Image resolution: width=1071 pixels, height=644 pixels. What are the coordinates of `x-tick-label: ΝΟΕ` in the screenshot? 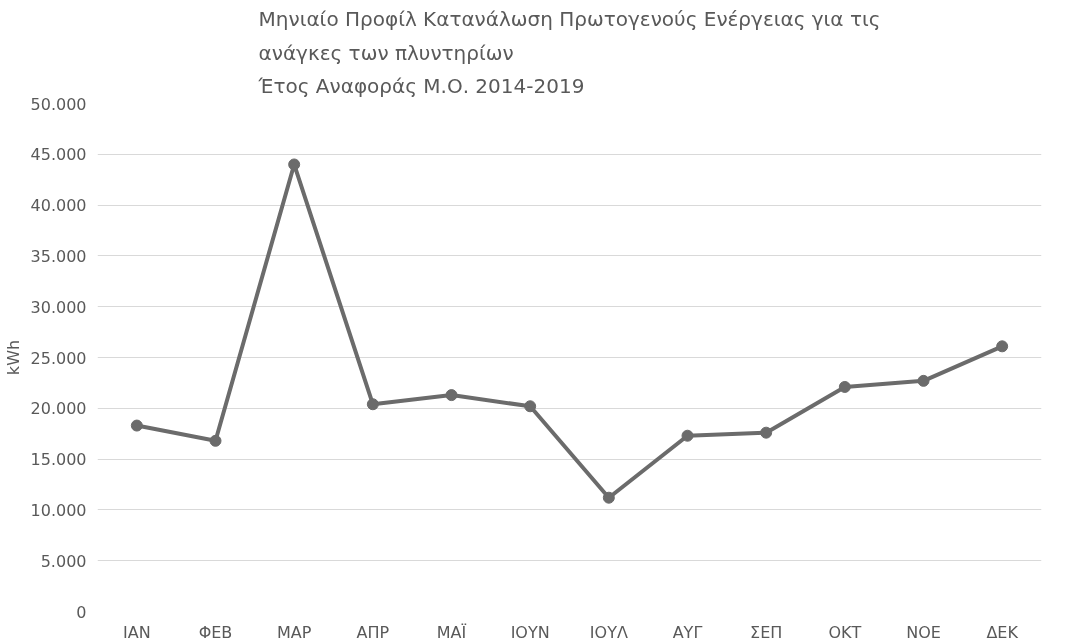 It's located at (923, 632).